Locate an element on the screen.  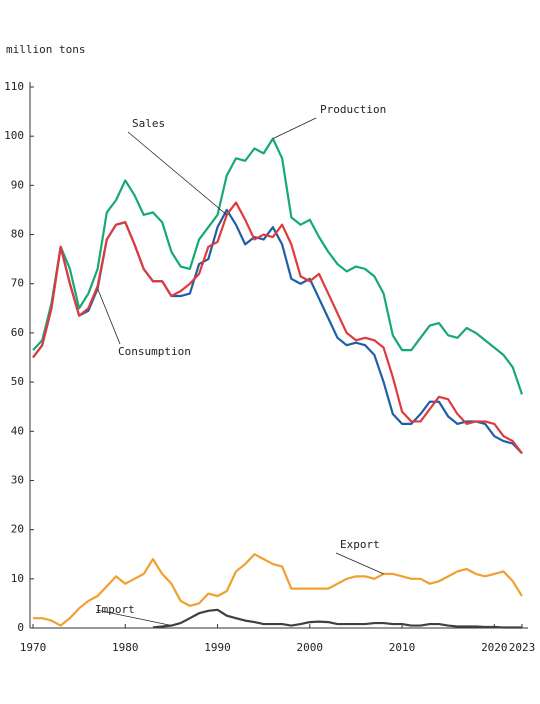
y-tick-label: 70 is located at coordinates (17, 283).